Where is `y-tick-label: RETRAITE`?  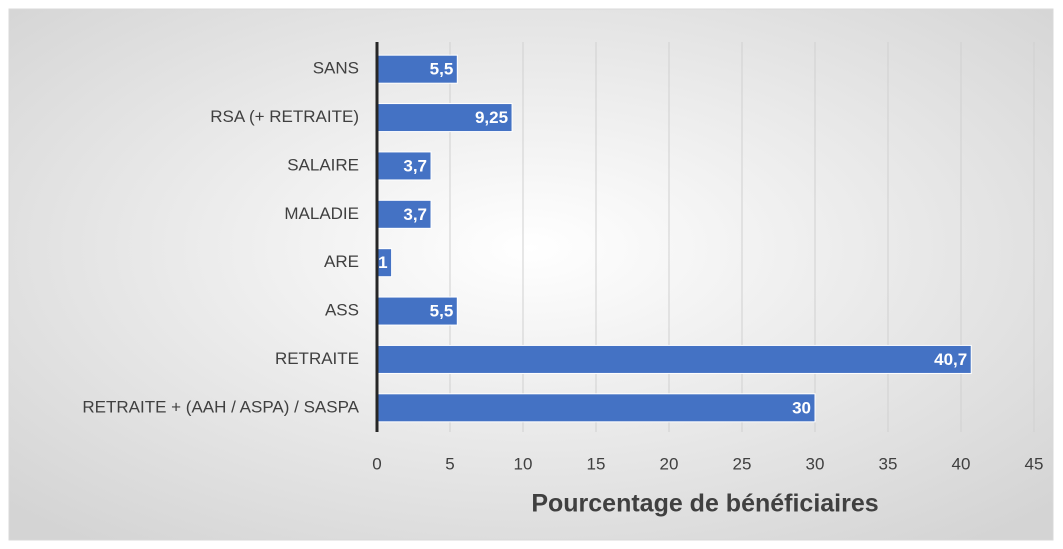 y-tick-label: RETRAITE is located at coordinates (317, 358).